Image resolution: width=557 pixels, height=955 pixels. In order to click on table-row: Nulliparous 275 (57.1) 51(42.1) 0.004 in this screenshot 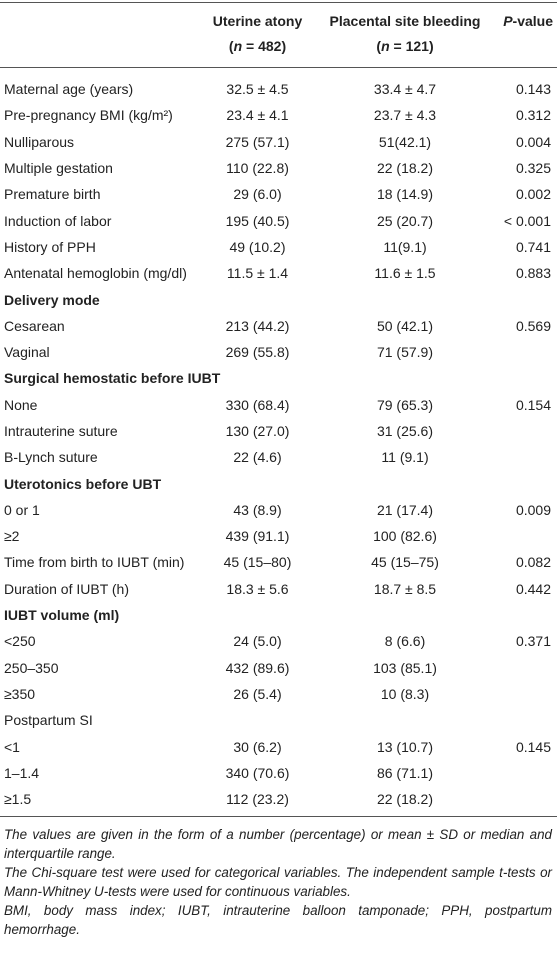, I will do `click(278, 142)`.